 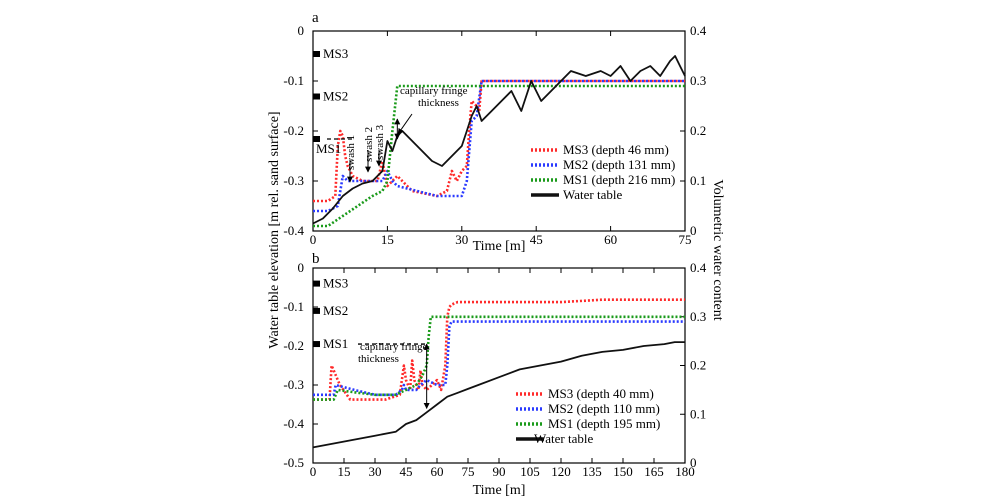 I want to click on panel-b-stations: MS3 MS2 MS1, so click(x=330, y=313).